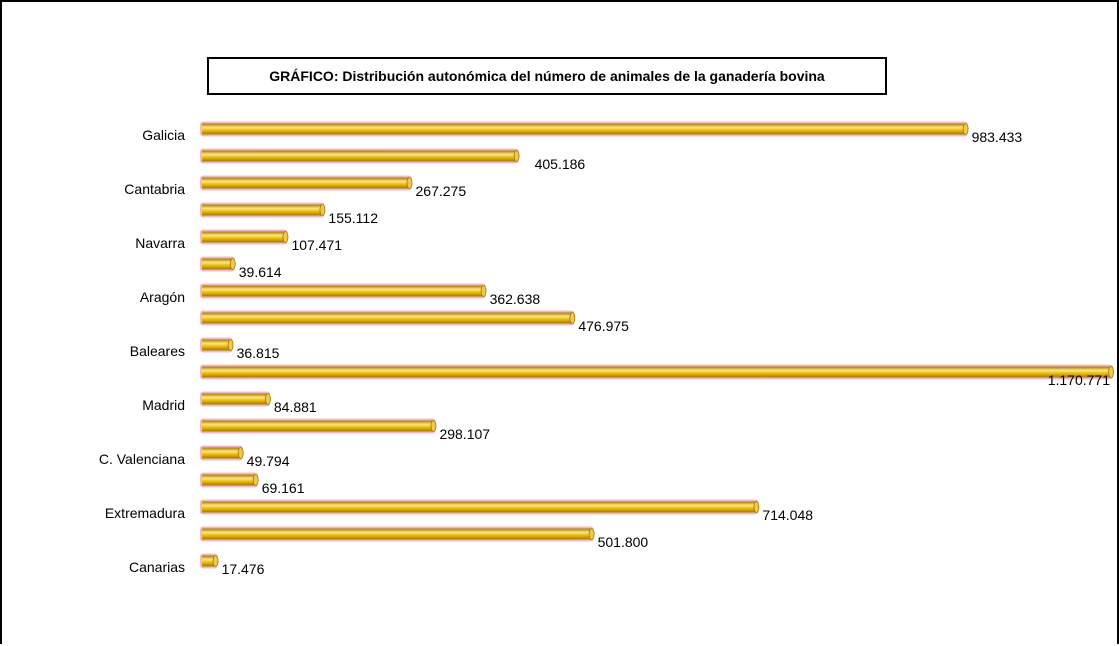 This screenshot has height=646, width=1119. Describe the element at coordinates (1079, 380) in the screenshot. I see `value-label: 1.170.771` at that location.